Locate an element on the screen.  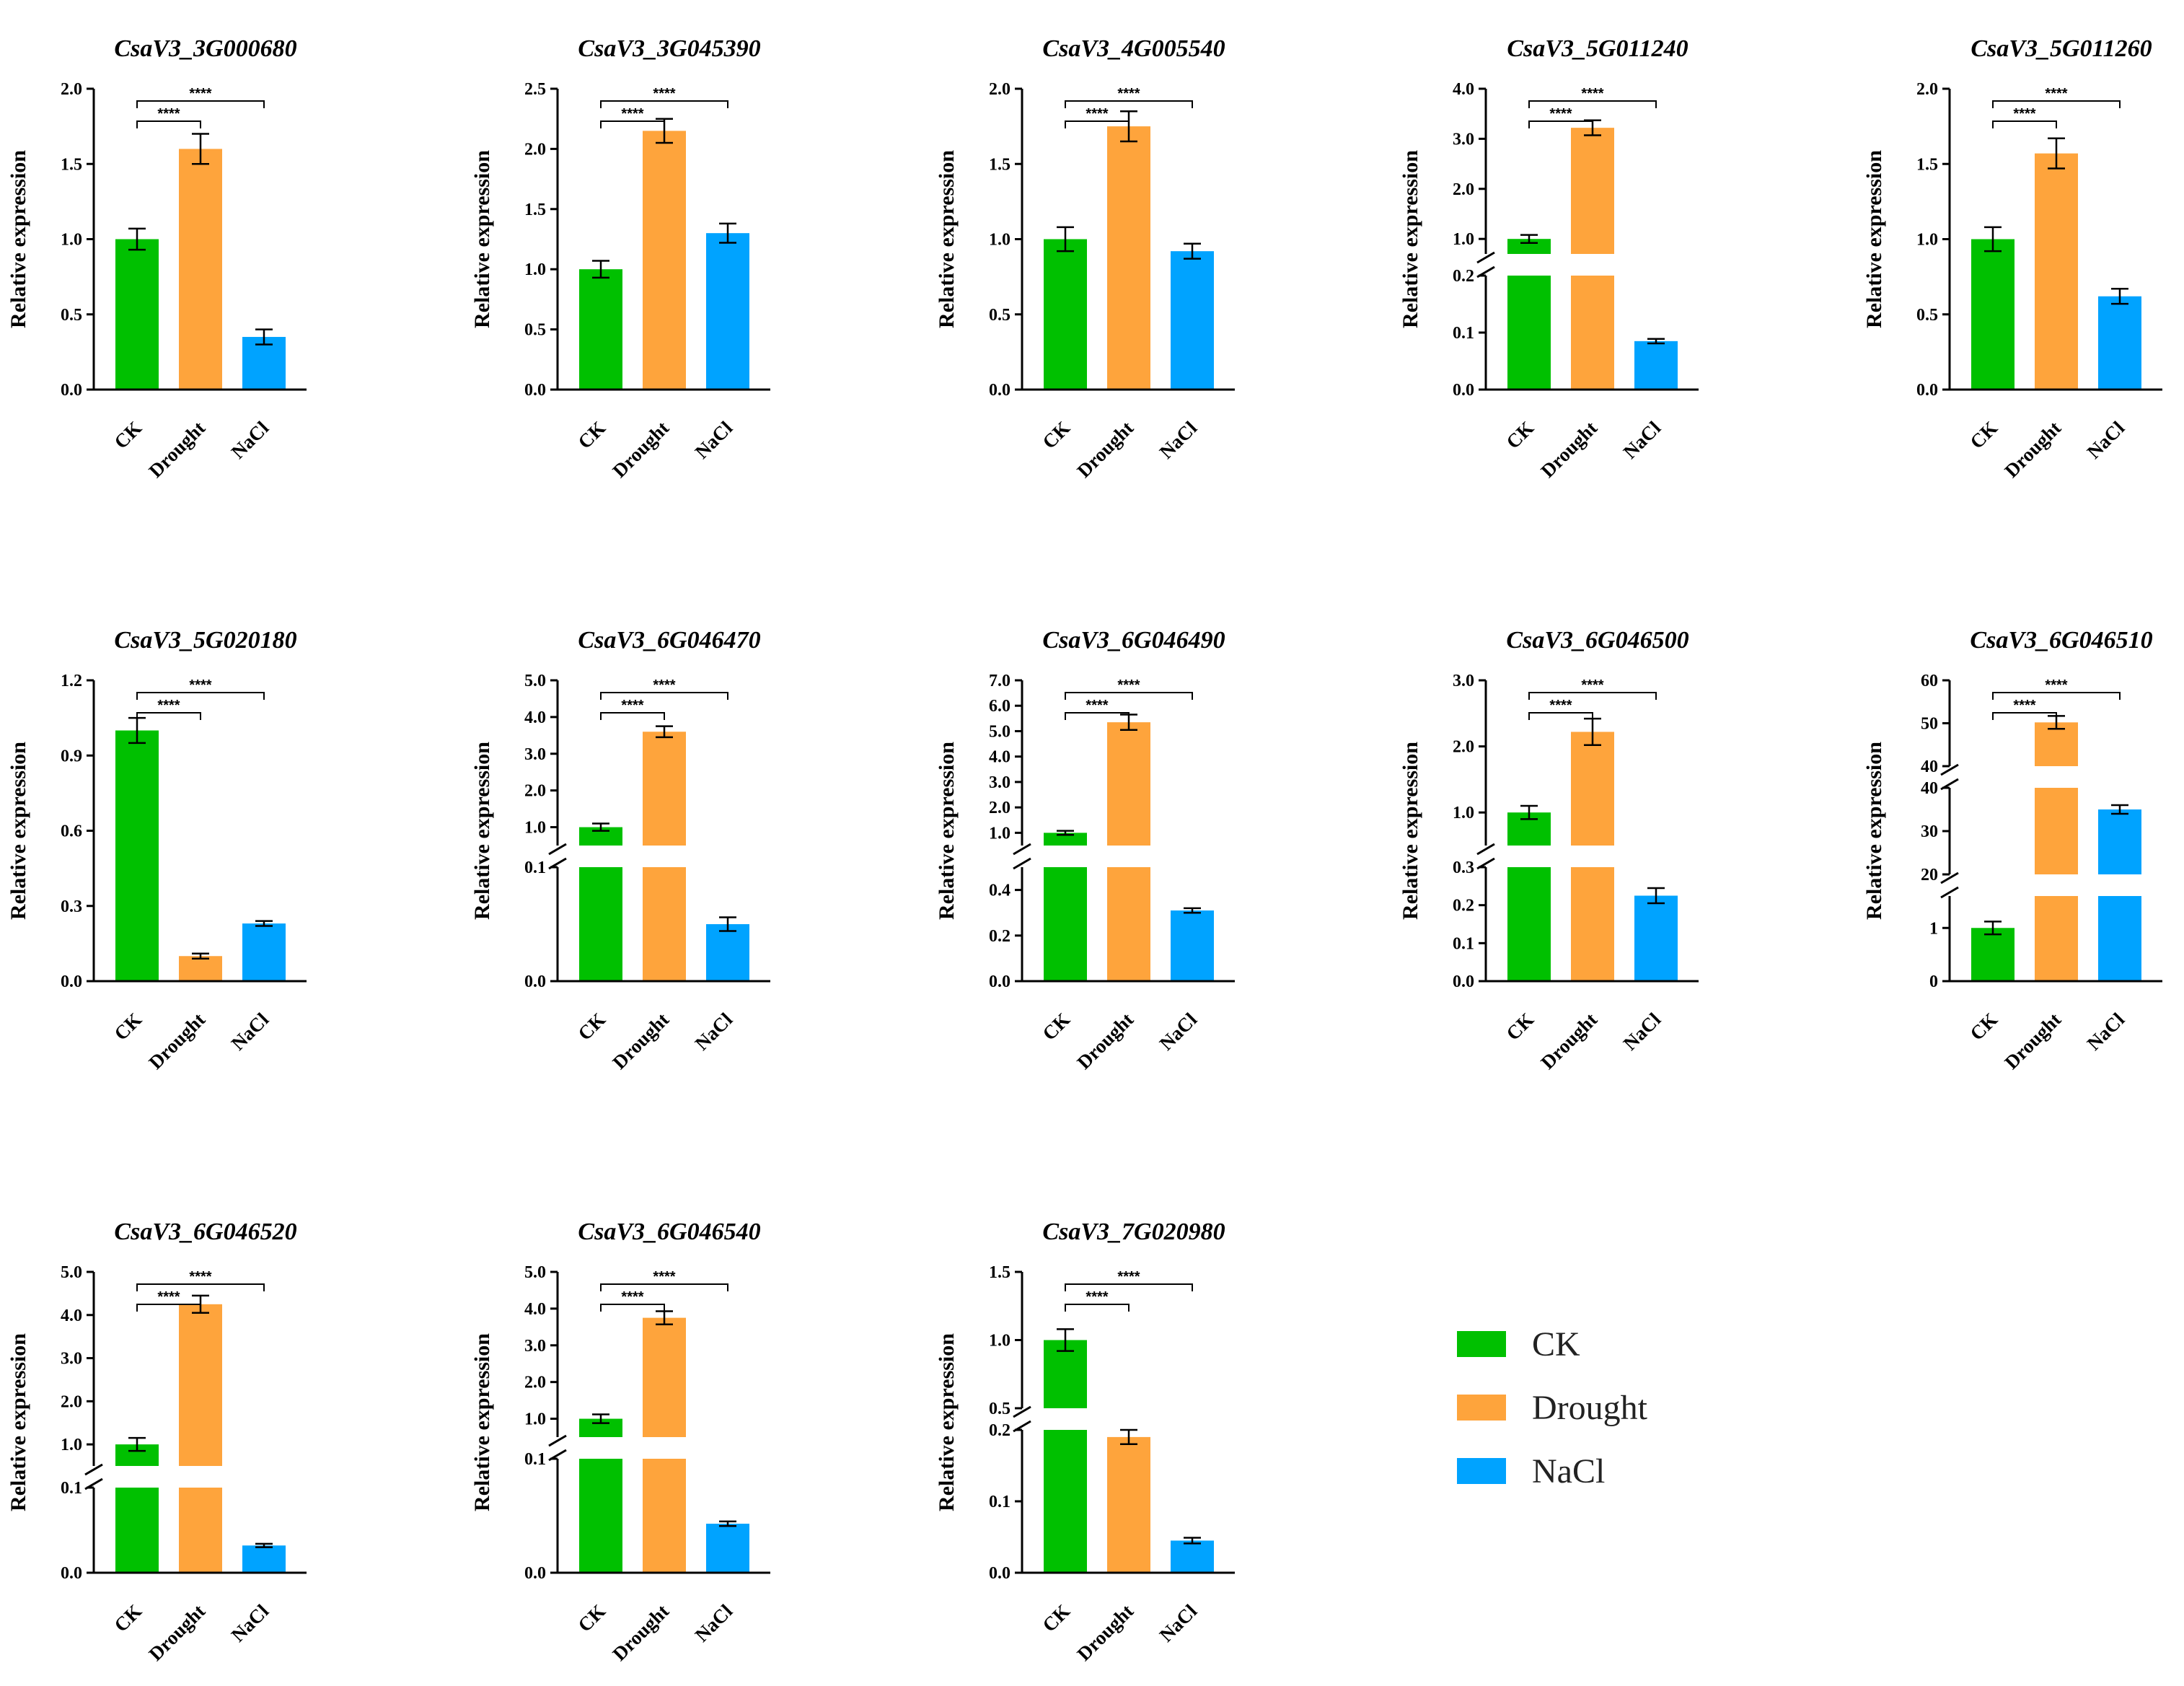
y-tick-label: 60 is located at coordinates (1930, 681).